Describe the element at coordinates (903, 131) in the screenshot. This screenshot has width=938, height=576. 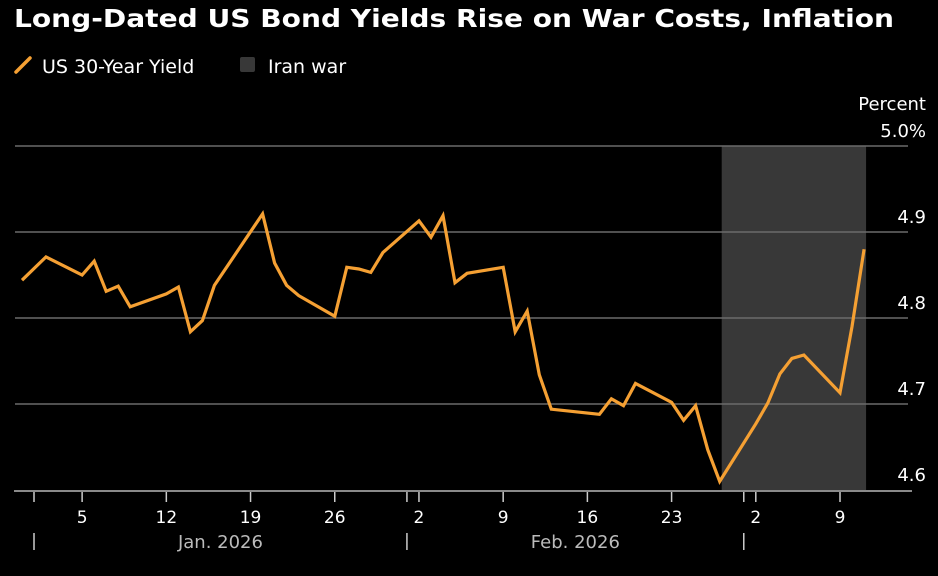
I see `y-tick-label: 5.0%` at that location.